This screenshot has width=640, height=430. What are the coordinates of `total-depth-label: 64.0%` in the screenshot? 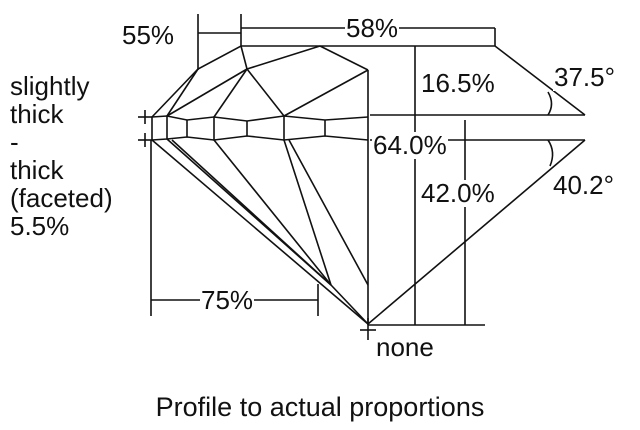 It's located at (410, 145).